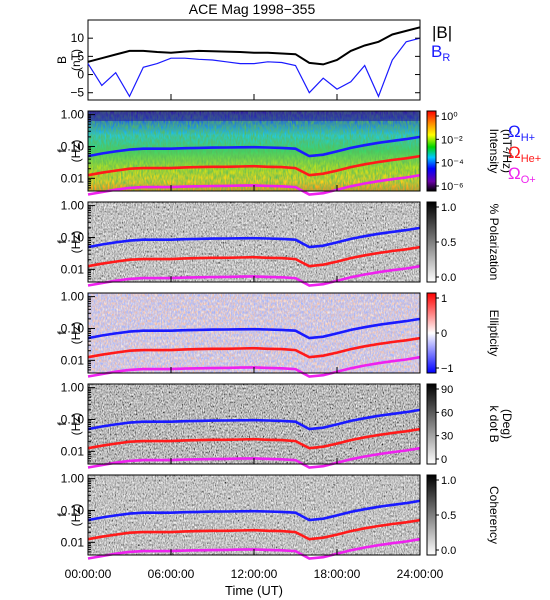  What do you see at coordinates (431, 242) in the screenshot?
I see `polarization-colorbar` at bounding box center [431, 242].